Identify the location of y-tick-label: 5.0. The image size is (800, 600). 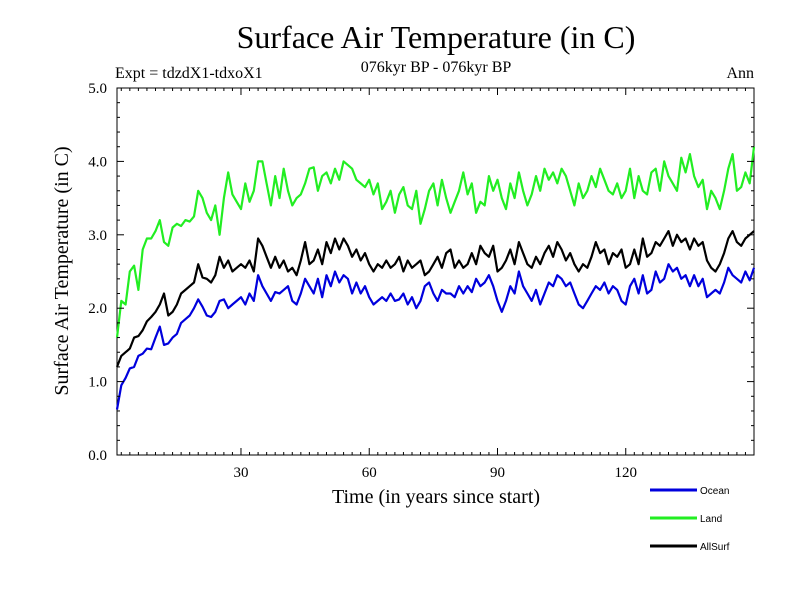
(97, 89).